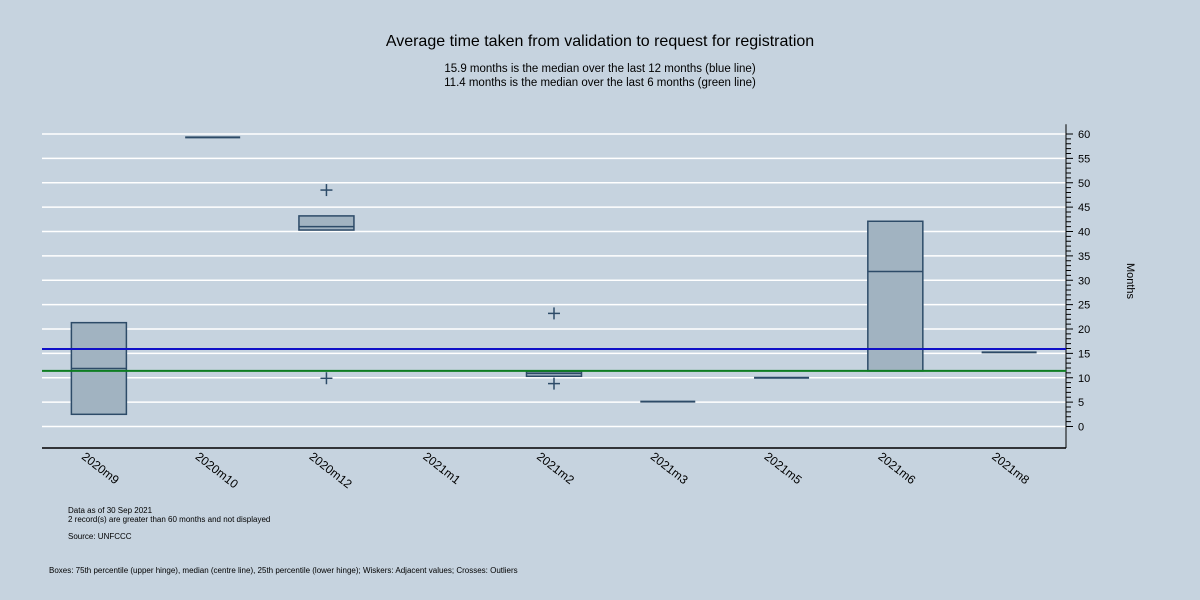 The height and width of the screenshot is (600, 1200). I want to click on y-tick-label: 35, so click(1084, 257).